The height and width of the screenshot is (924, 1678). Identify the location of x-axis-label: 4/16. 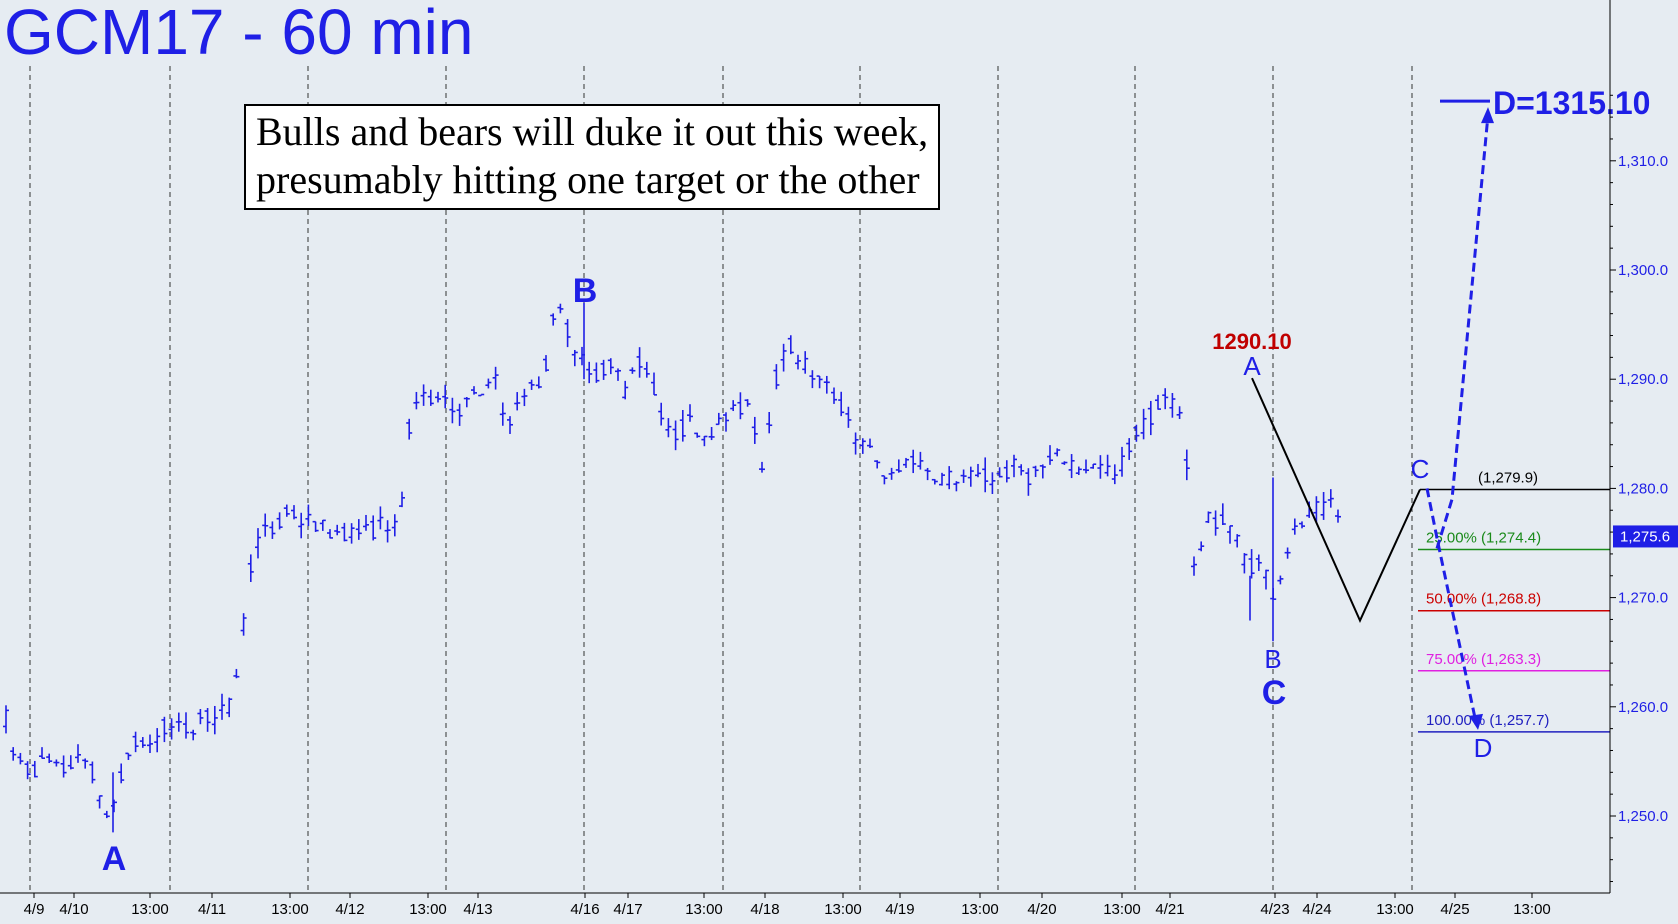
(584, 909).